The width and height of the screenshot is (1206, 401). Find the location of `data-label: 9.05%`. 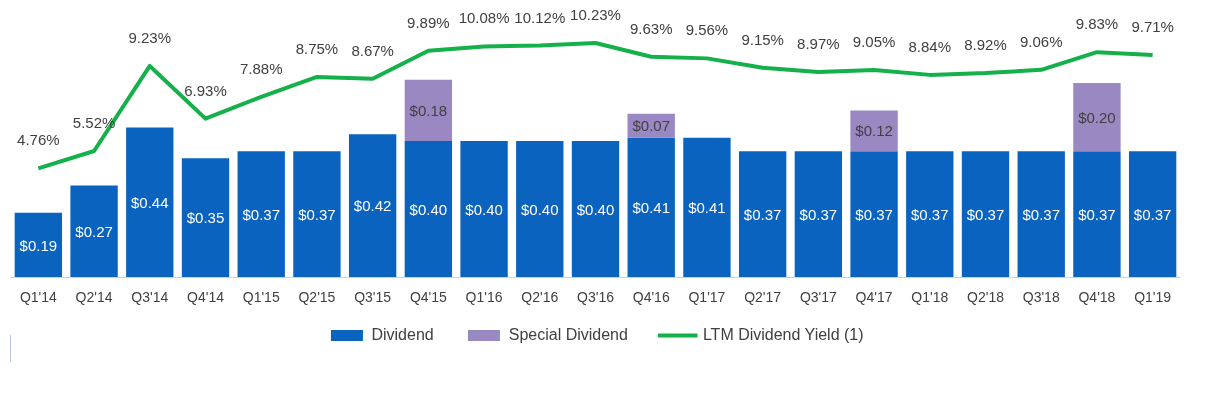

data-label: 9.05% is located at coordinates (874, 42).